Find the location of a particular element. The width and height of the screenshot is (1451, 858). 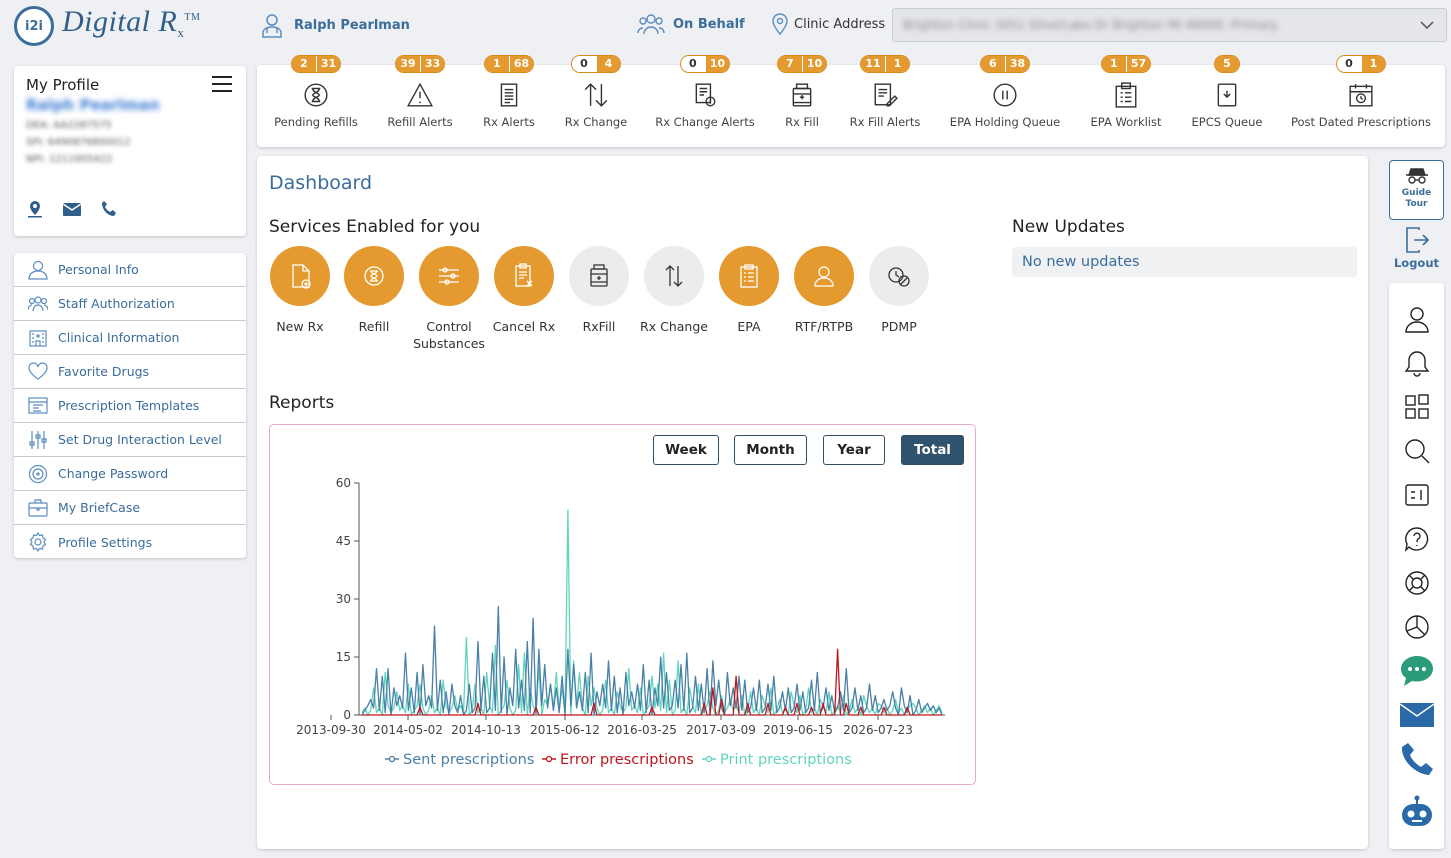

service-label: Refill is located at coordinates (374, 326).